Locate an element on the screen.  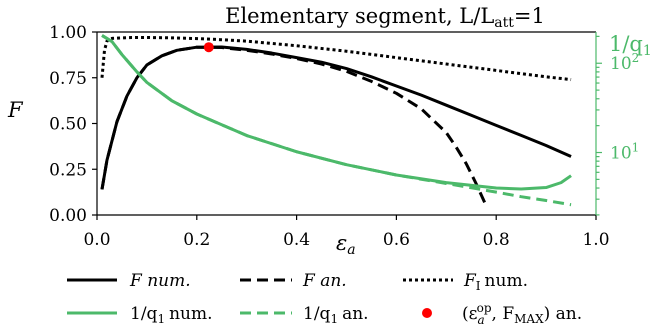
legend-label-q1-num-suffix: num. is located at coordinates (190, 314).